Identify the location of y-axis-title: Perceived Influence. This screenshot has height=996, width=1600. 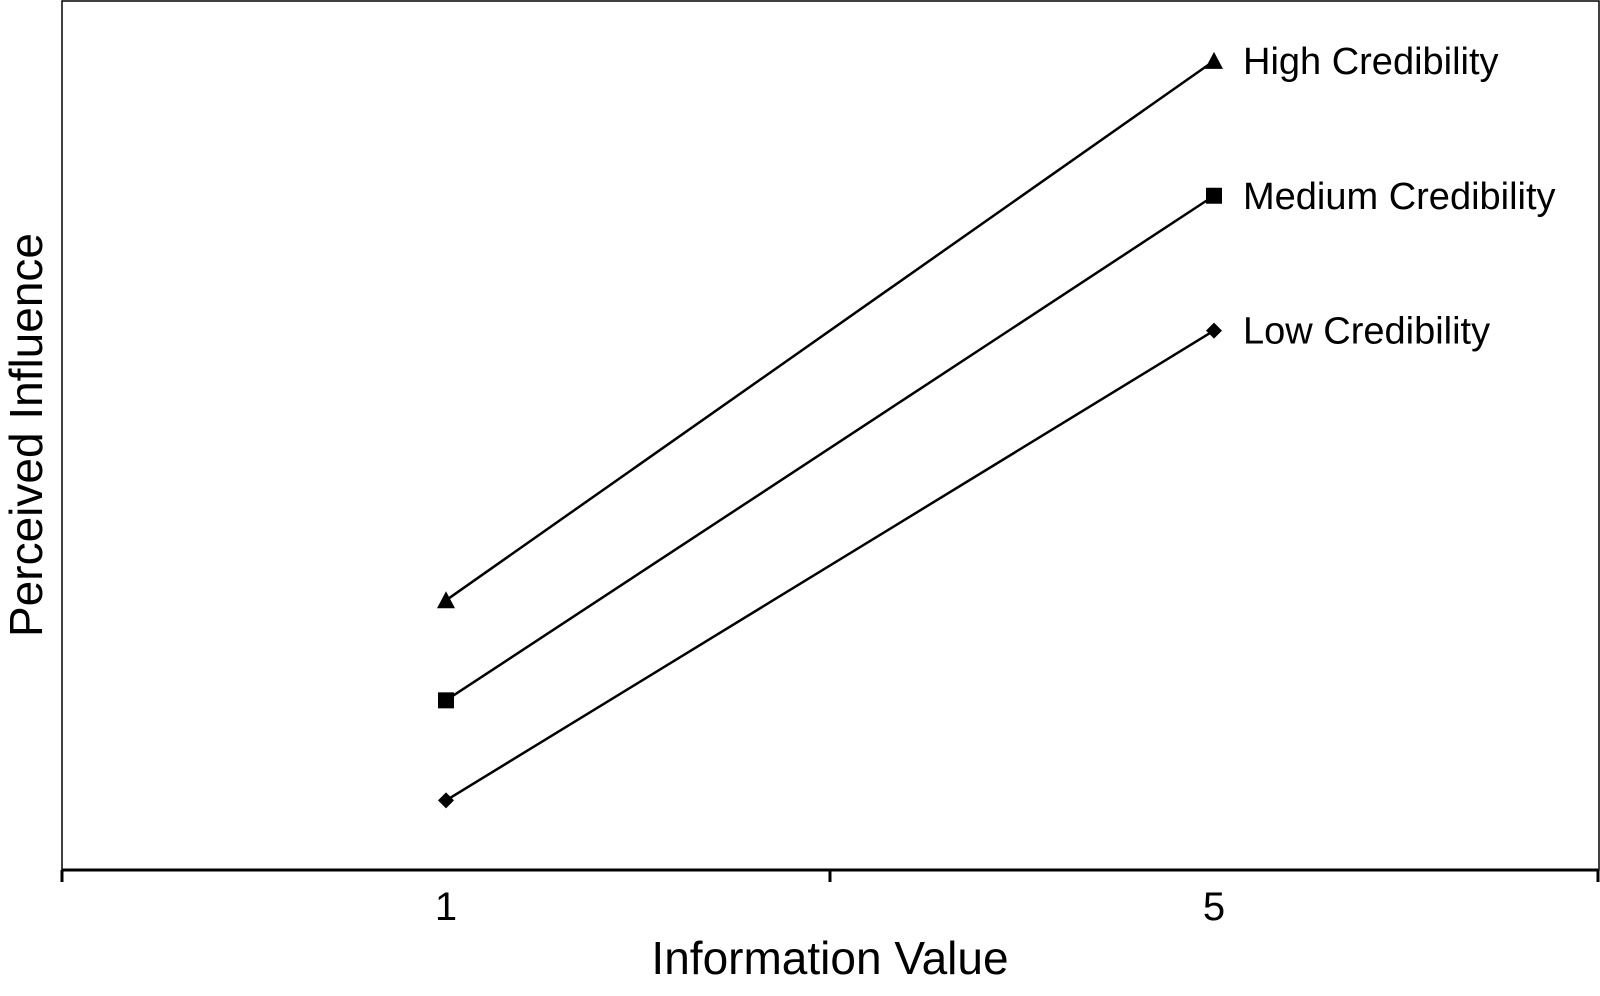
(26, 435).